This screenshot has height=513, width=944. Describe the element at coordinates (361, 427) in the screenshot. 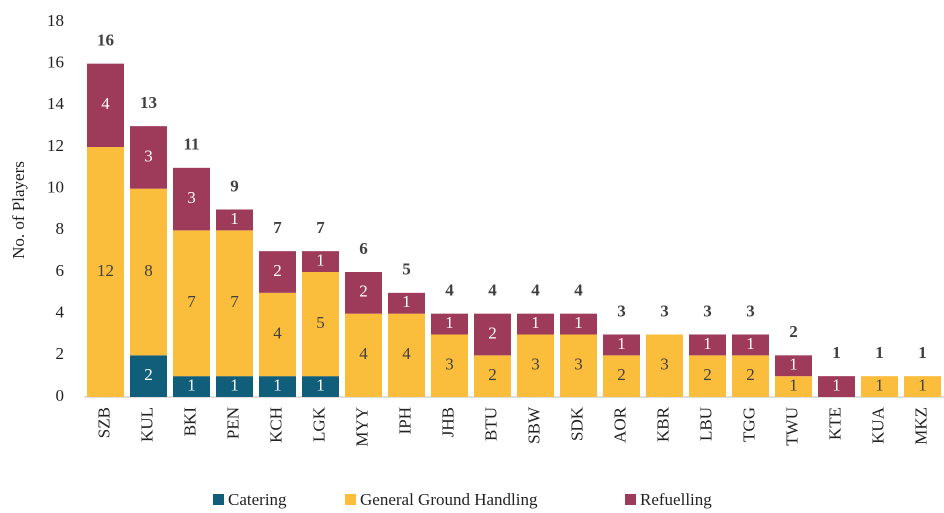

I see `x-tick-label: MYY` at that location.